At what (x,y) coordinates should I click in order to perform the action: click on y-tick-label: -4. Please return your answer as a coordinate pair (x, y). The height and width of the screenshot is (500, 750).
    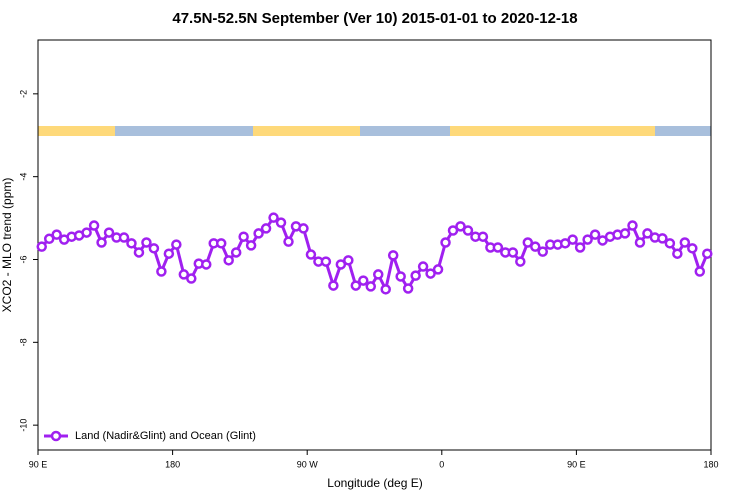
    Looking at the image, I should click on (23, 177).